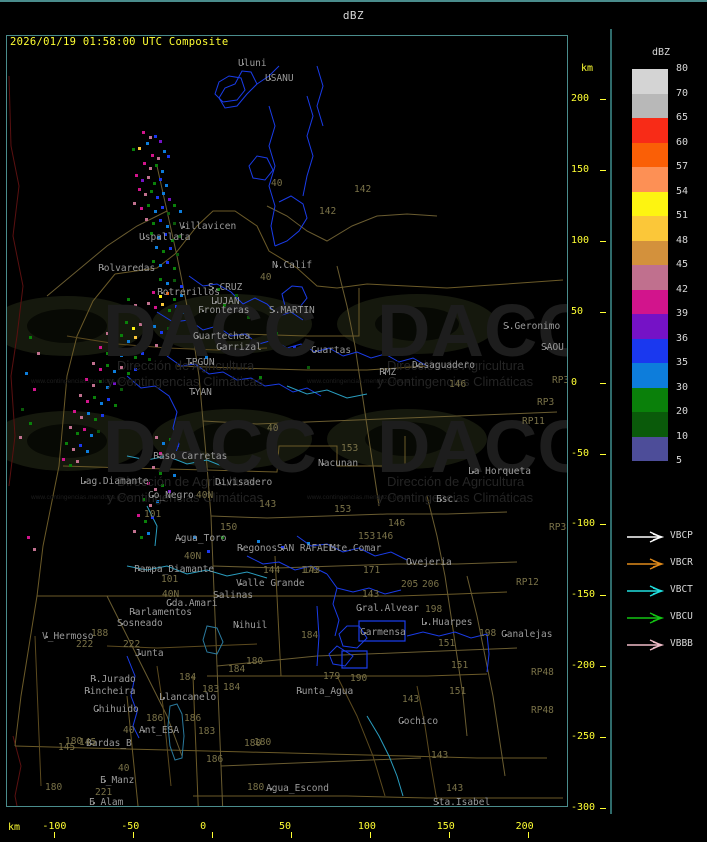 This screenshot has width=707, height=842. Describe the element at coordinates (443, 365) in the screenshot. I see `place-label: Desaguadero` at that location.